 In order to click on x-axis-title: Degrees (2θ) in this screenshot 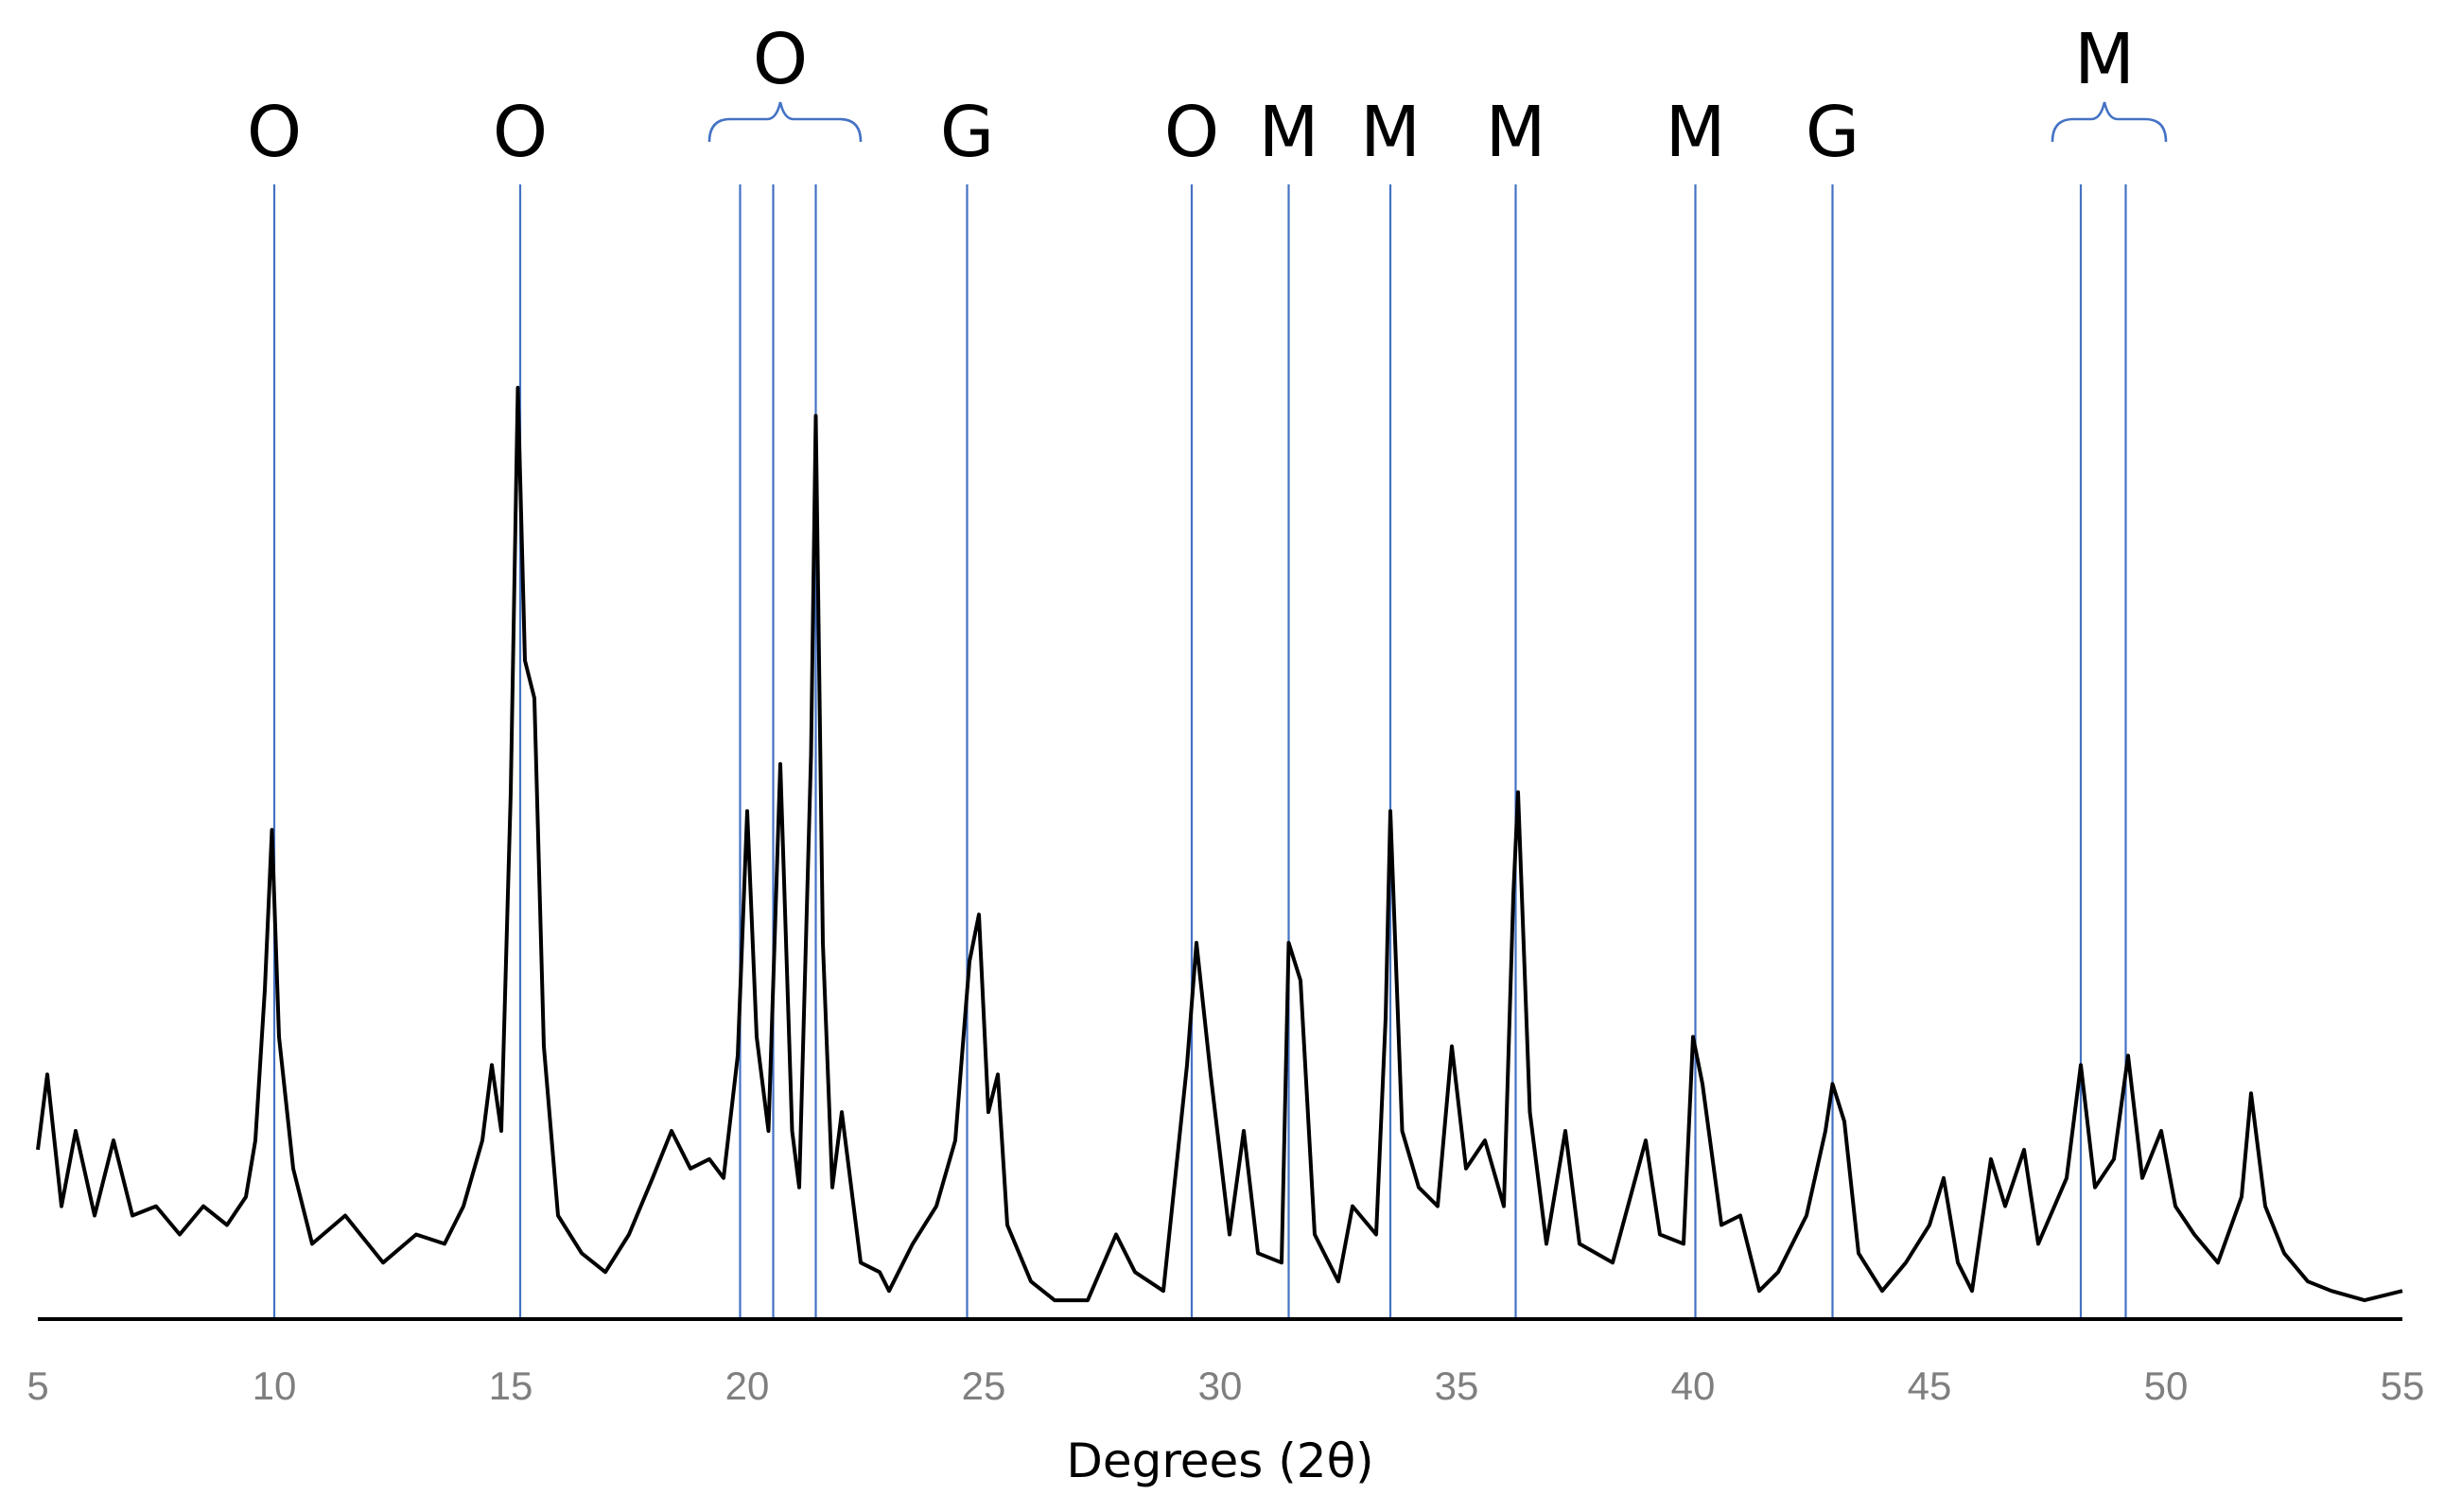, I will do `click(1220, 1461)`.